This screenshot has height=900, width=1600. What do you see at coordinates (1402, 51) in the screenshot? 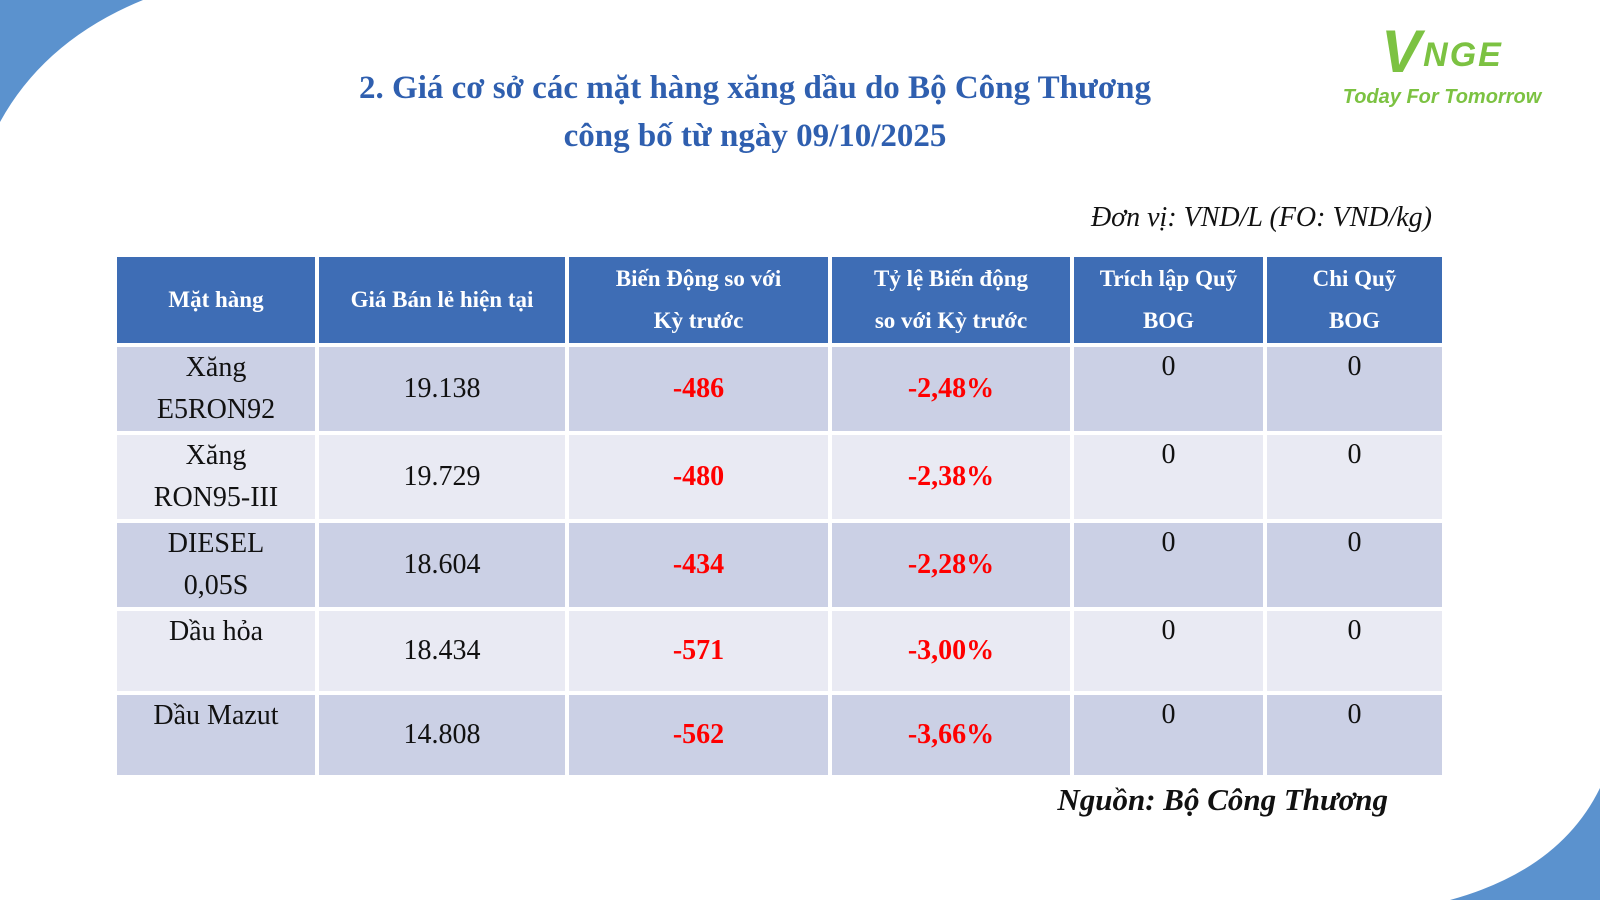
I see `vnge-logo-v: V` at bounding box center [1402, 51].